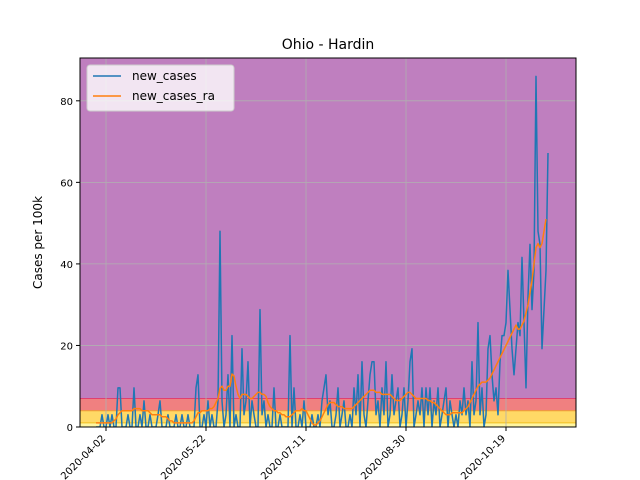  Describe the element at coordinates (183, 456) in the screenshot. I see `x-tick-label: 2020-05-22` at that location.